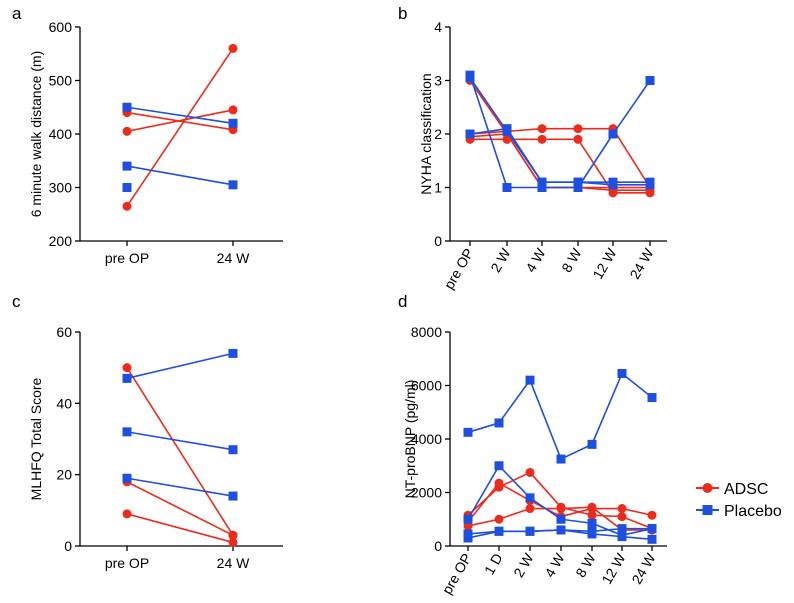 The height and width of the screenshot is (603, 794). Describe the element at coordinates (61, 81) in the screenshot. I see `y-tick-label: 500` at that location.